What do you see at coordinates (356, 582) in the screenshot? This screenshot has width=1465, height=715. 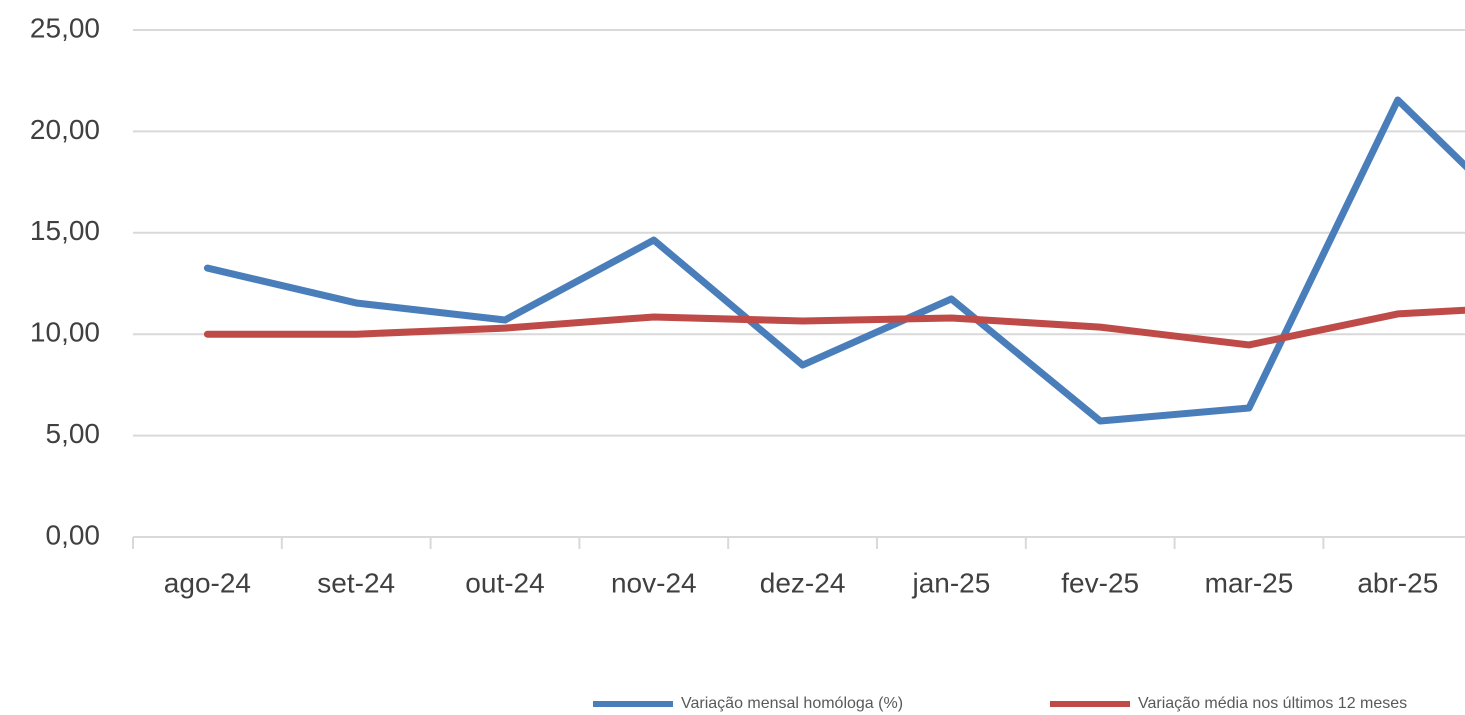 I see `x-tick-label: set-24` at bounding box center [356, 582].